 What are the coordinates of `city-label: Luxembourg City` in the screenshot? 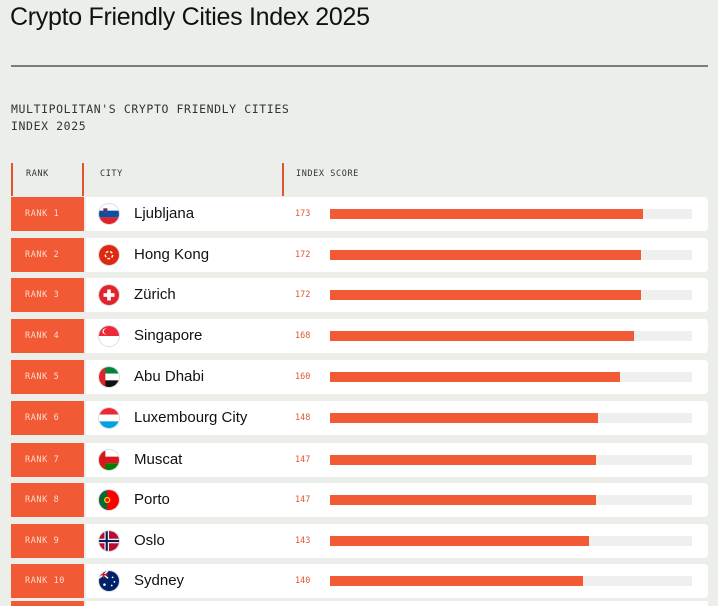 It's located at (191, 417).